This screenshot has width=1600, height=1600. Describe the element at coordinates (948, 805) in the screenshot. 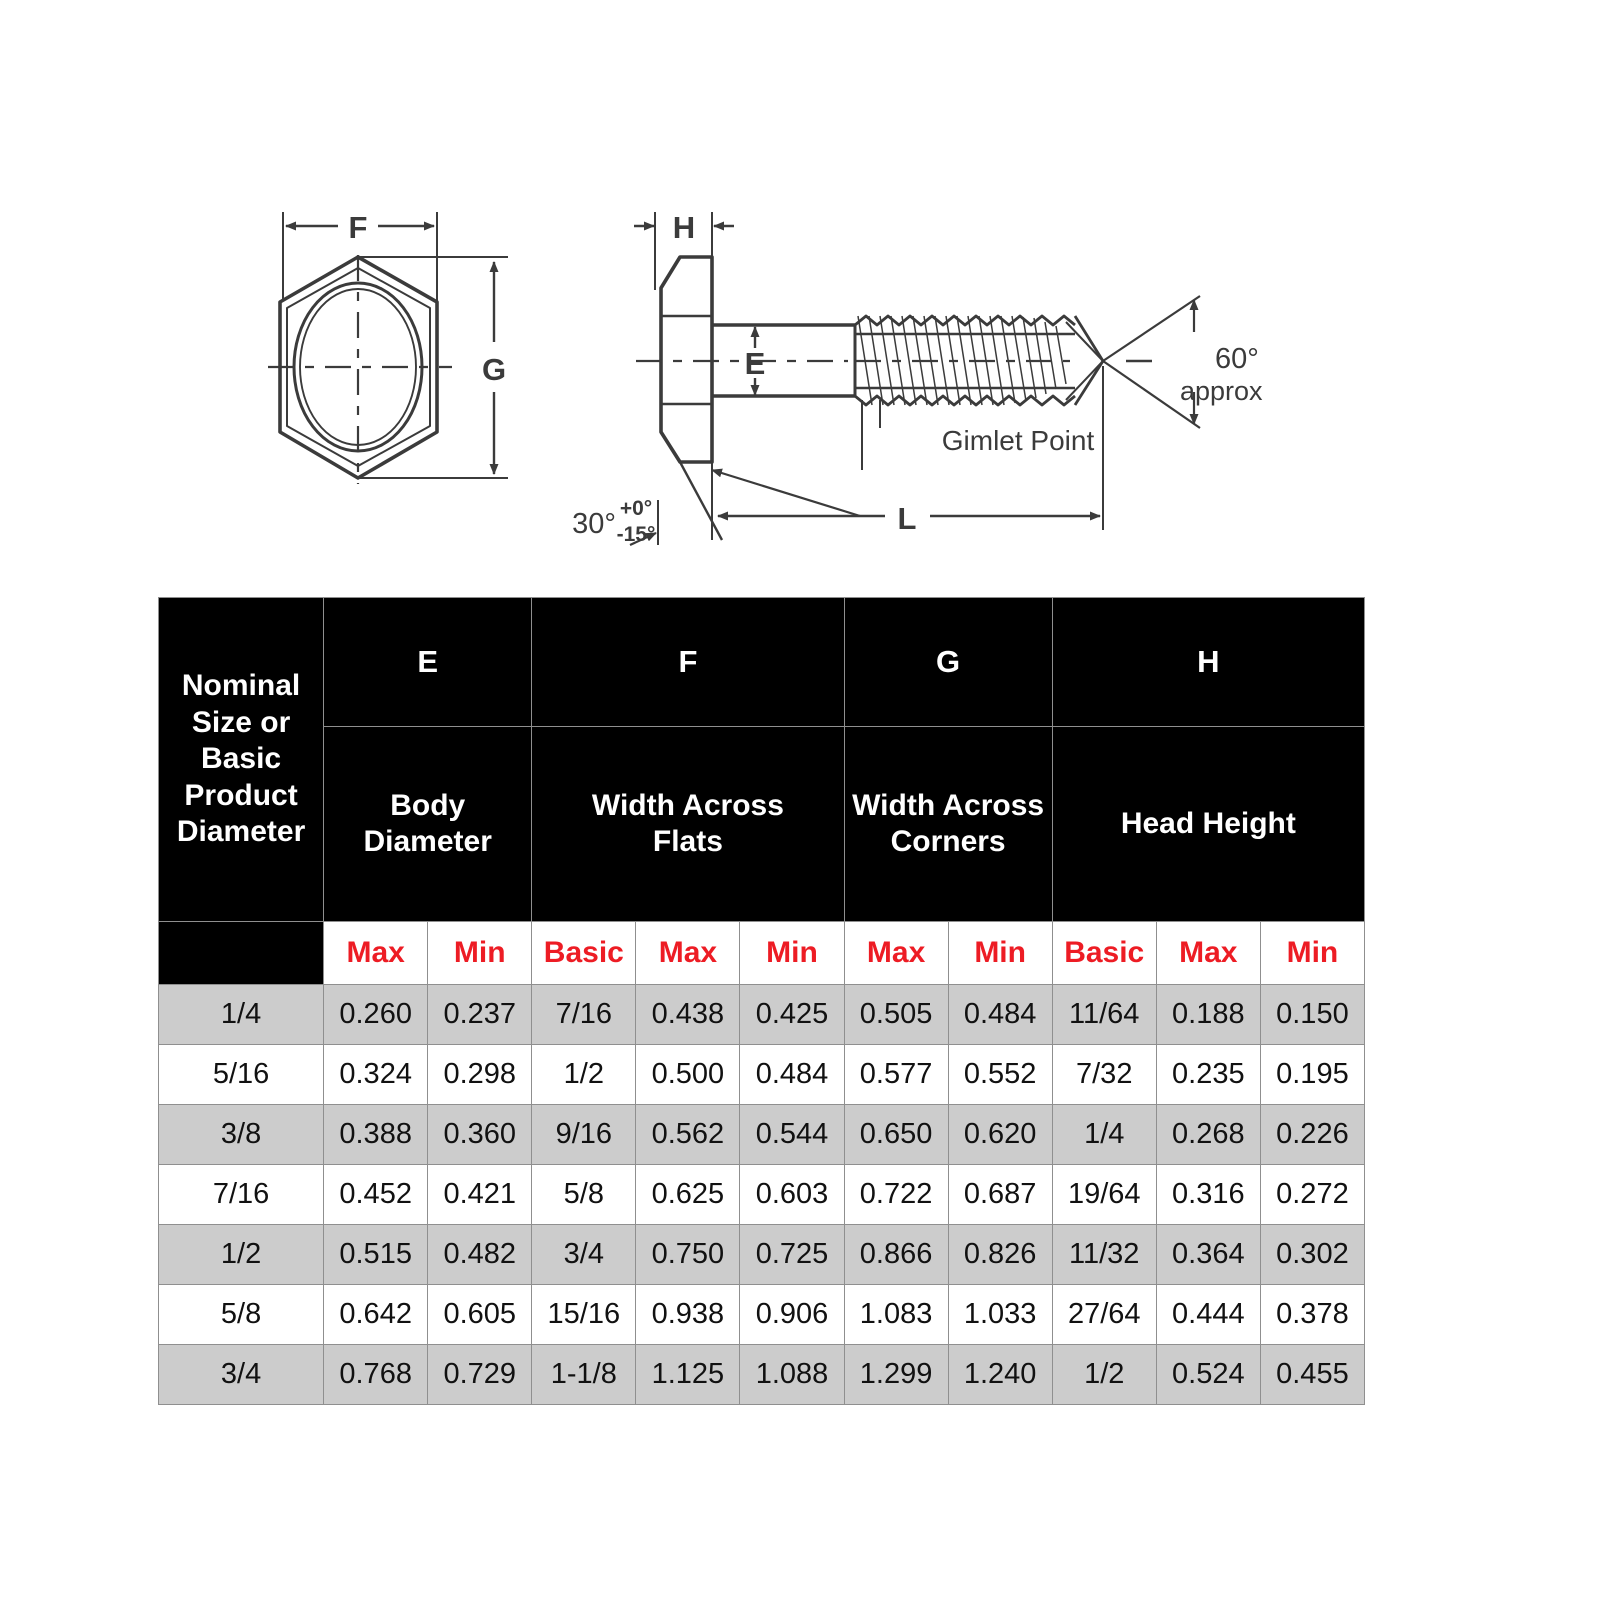

I see `group-name-line-1: Width Across` at that location.